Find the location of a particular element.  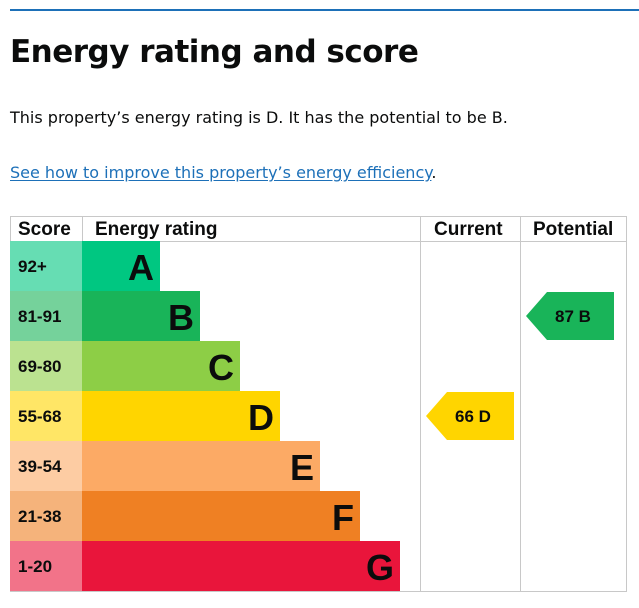

score-cell-c is located at coordinates (46, 366).